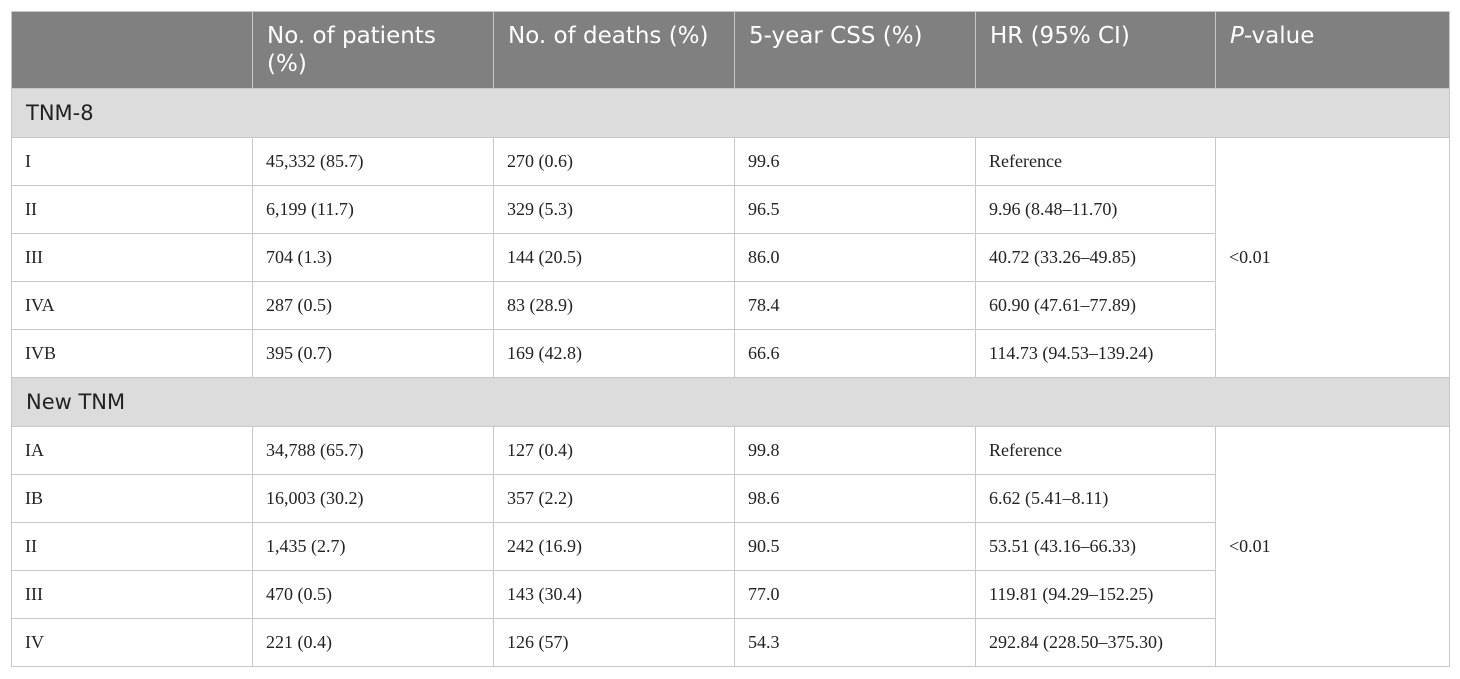  Describe the element at coordinates (373, 353) in the screenshot. I see `patients-cell: 395 (0.7)` at that location.